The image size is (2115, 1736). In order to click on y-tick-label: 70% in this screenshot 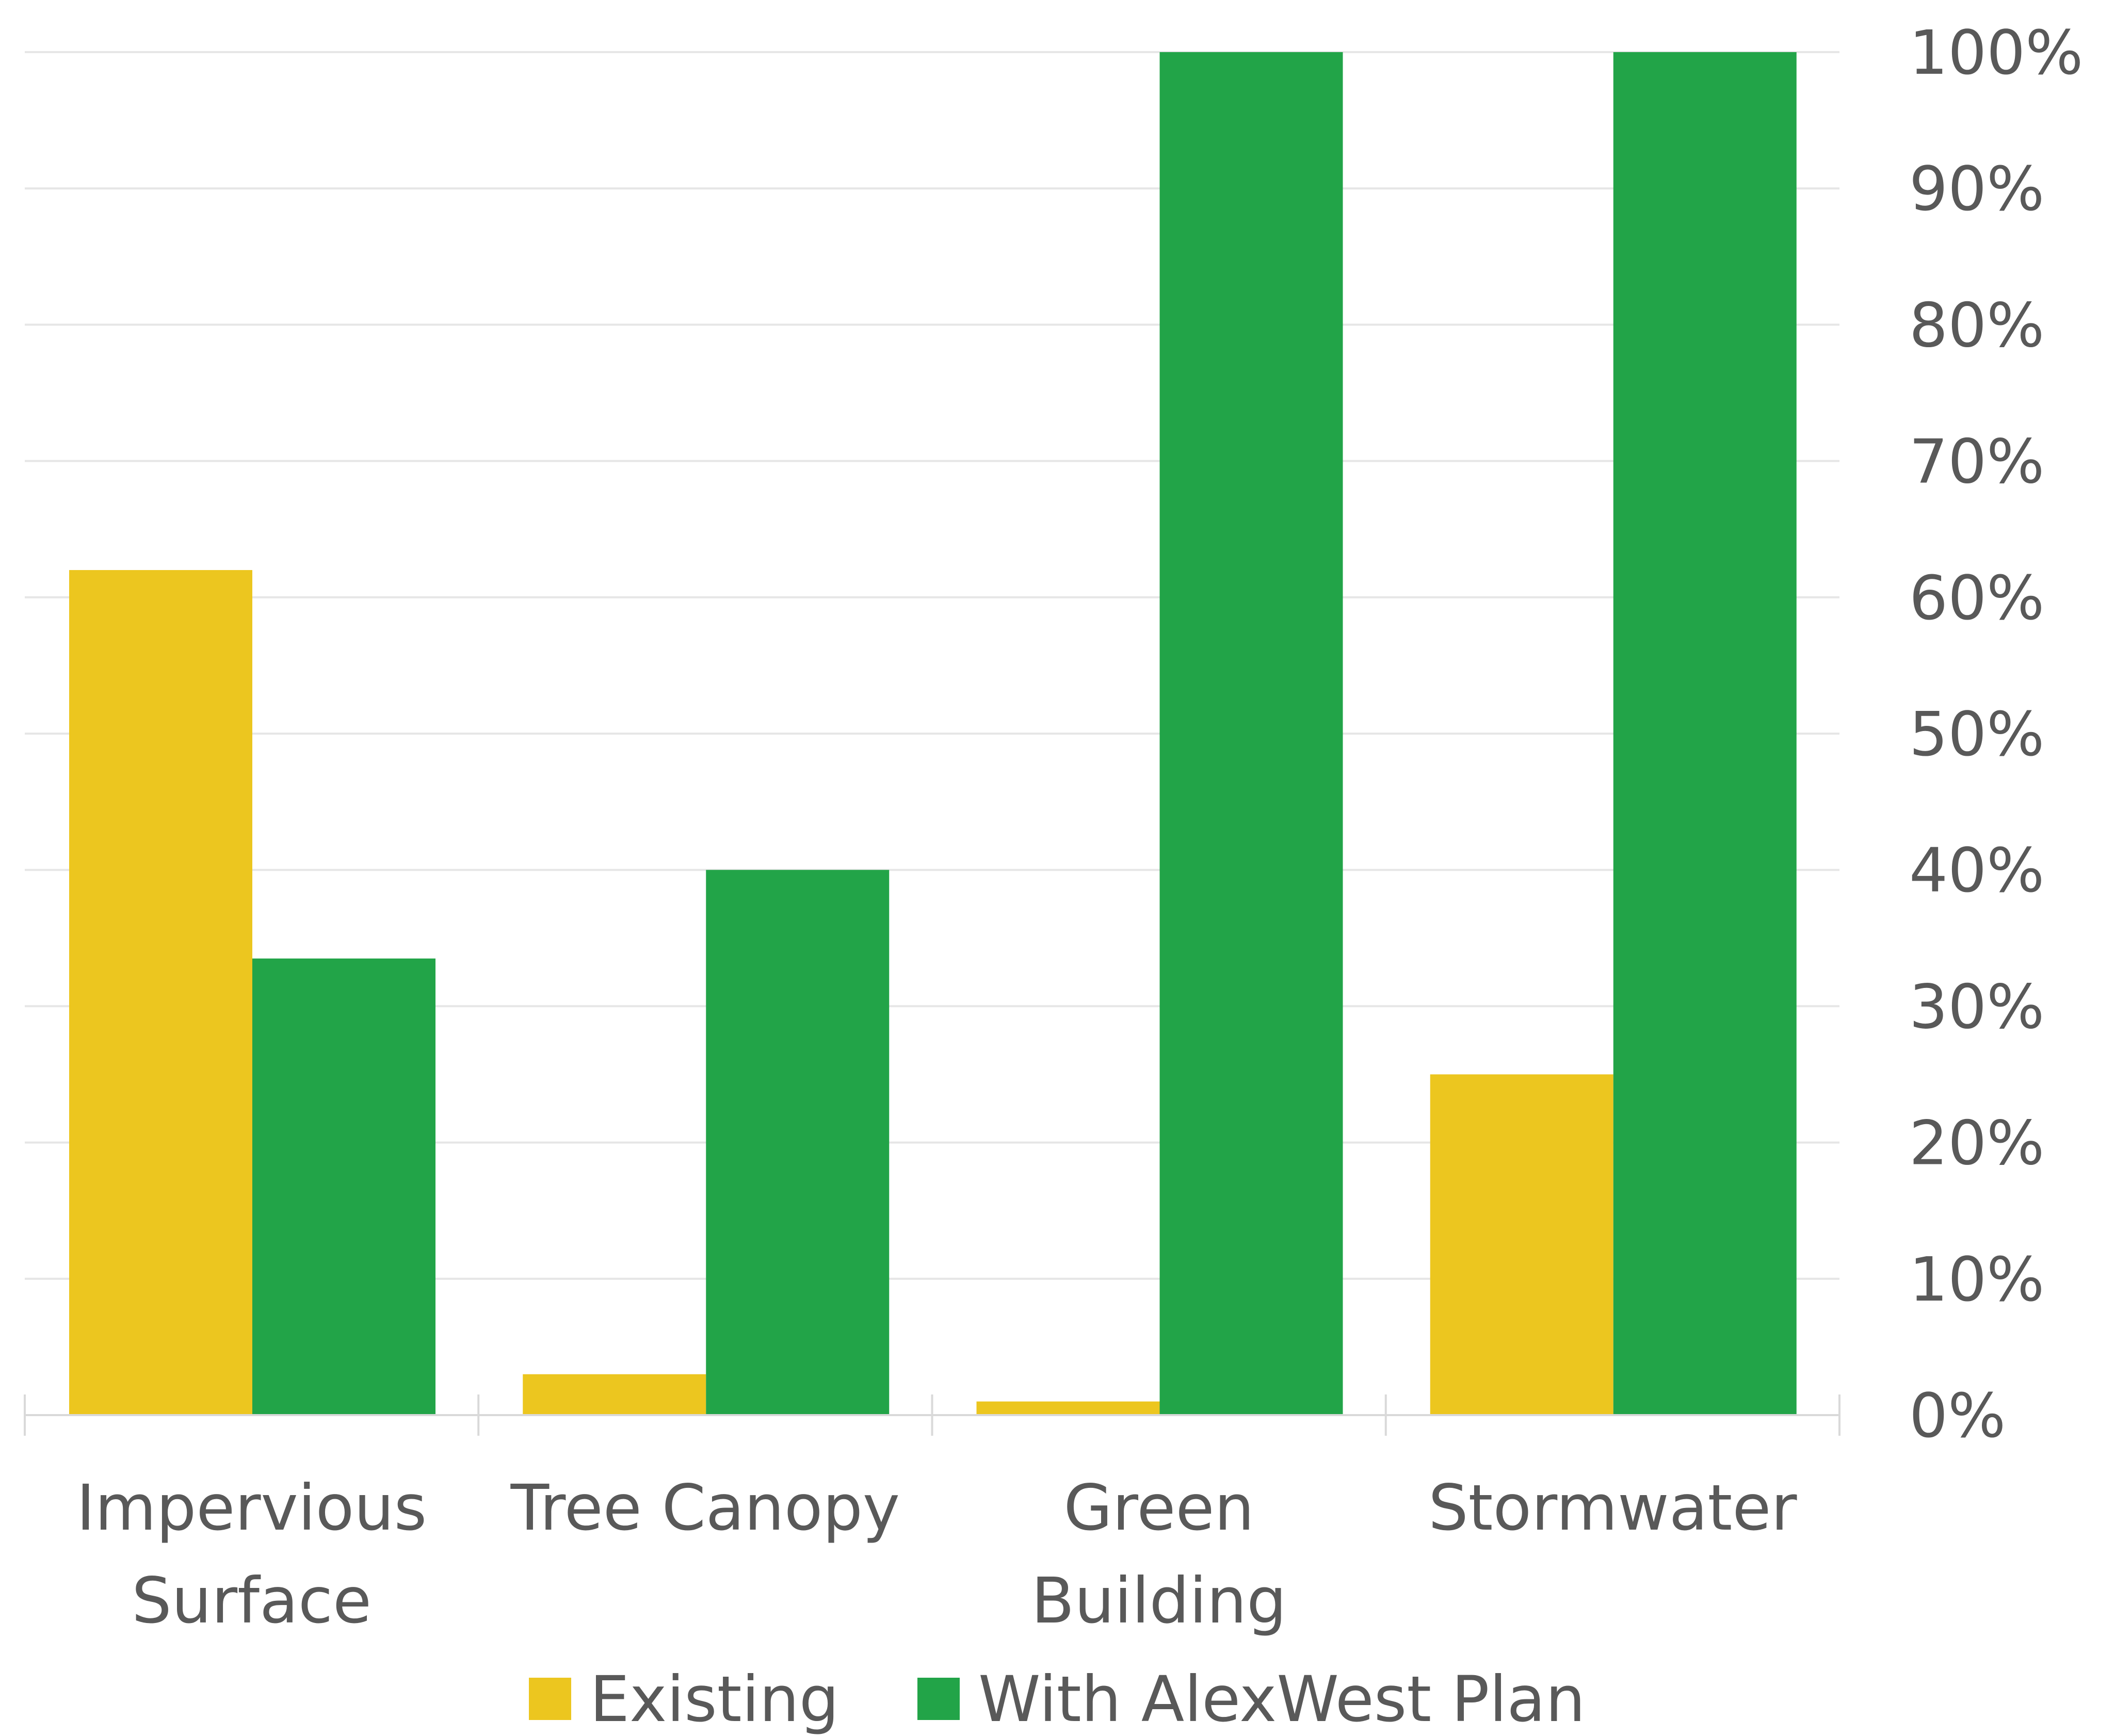, I will do `click(1976, 462)`.